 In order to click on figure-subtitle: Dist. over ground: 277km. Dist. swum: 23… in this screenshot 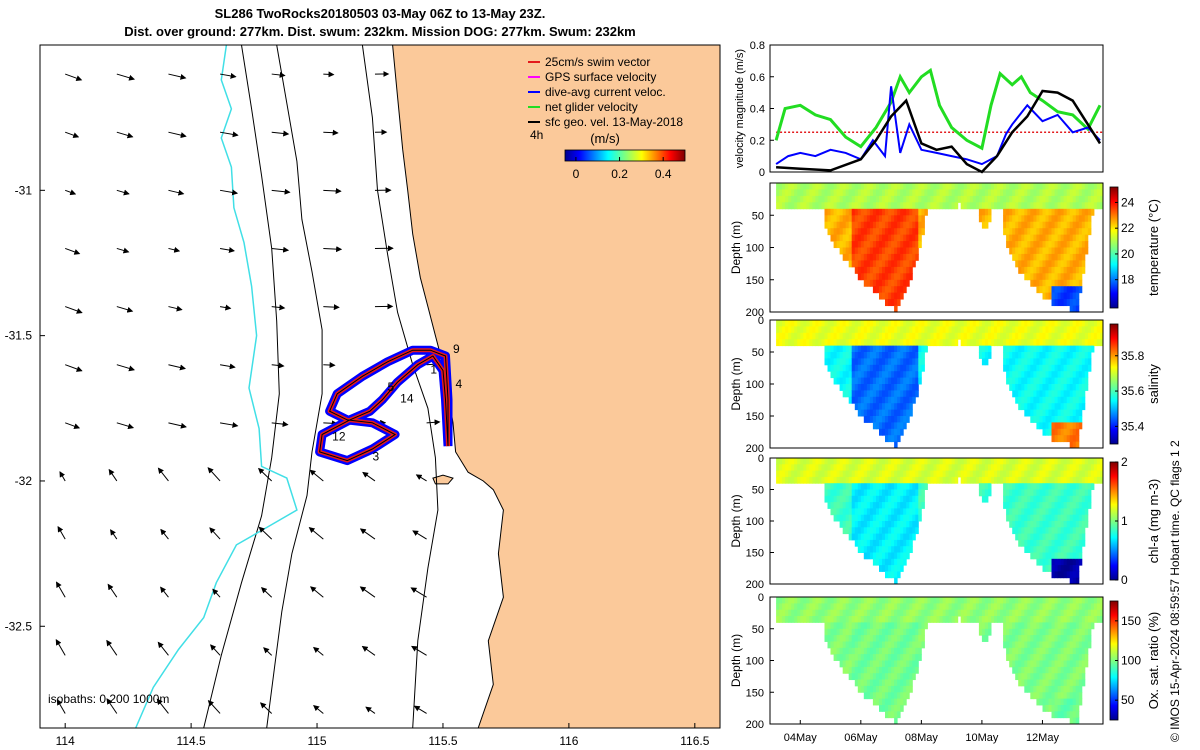, I will do `click(380, 31)`.